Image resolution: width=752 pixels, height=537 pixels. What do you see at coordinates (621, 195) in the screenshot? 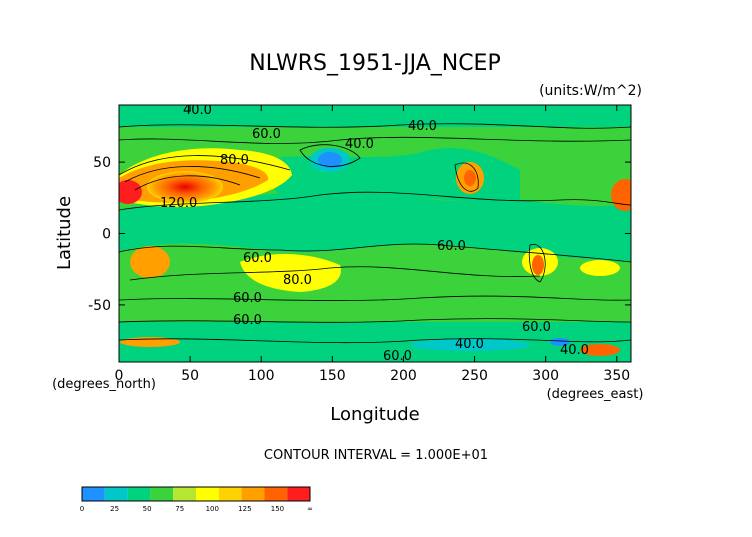
I see `mexico-hot` at bounding box center [621, 195].